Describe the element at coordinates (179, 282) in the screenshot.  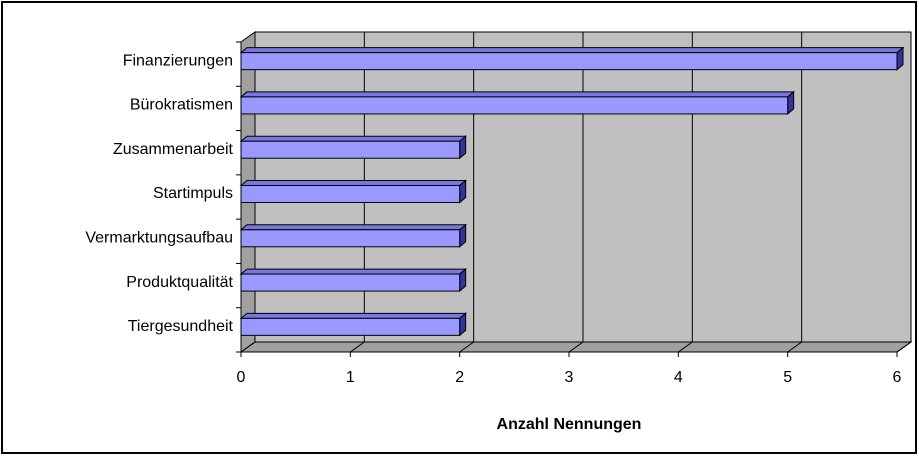
I see `y-tick-label: Produktqualität` at that location.